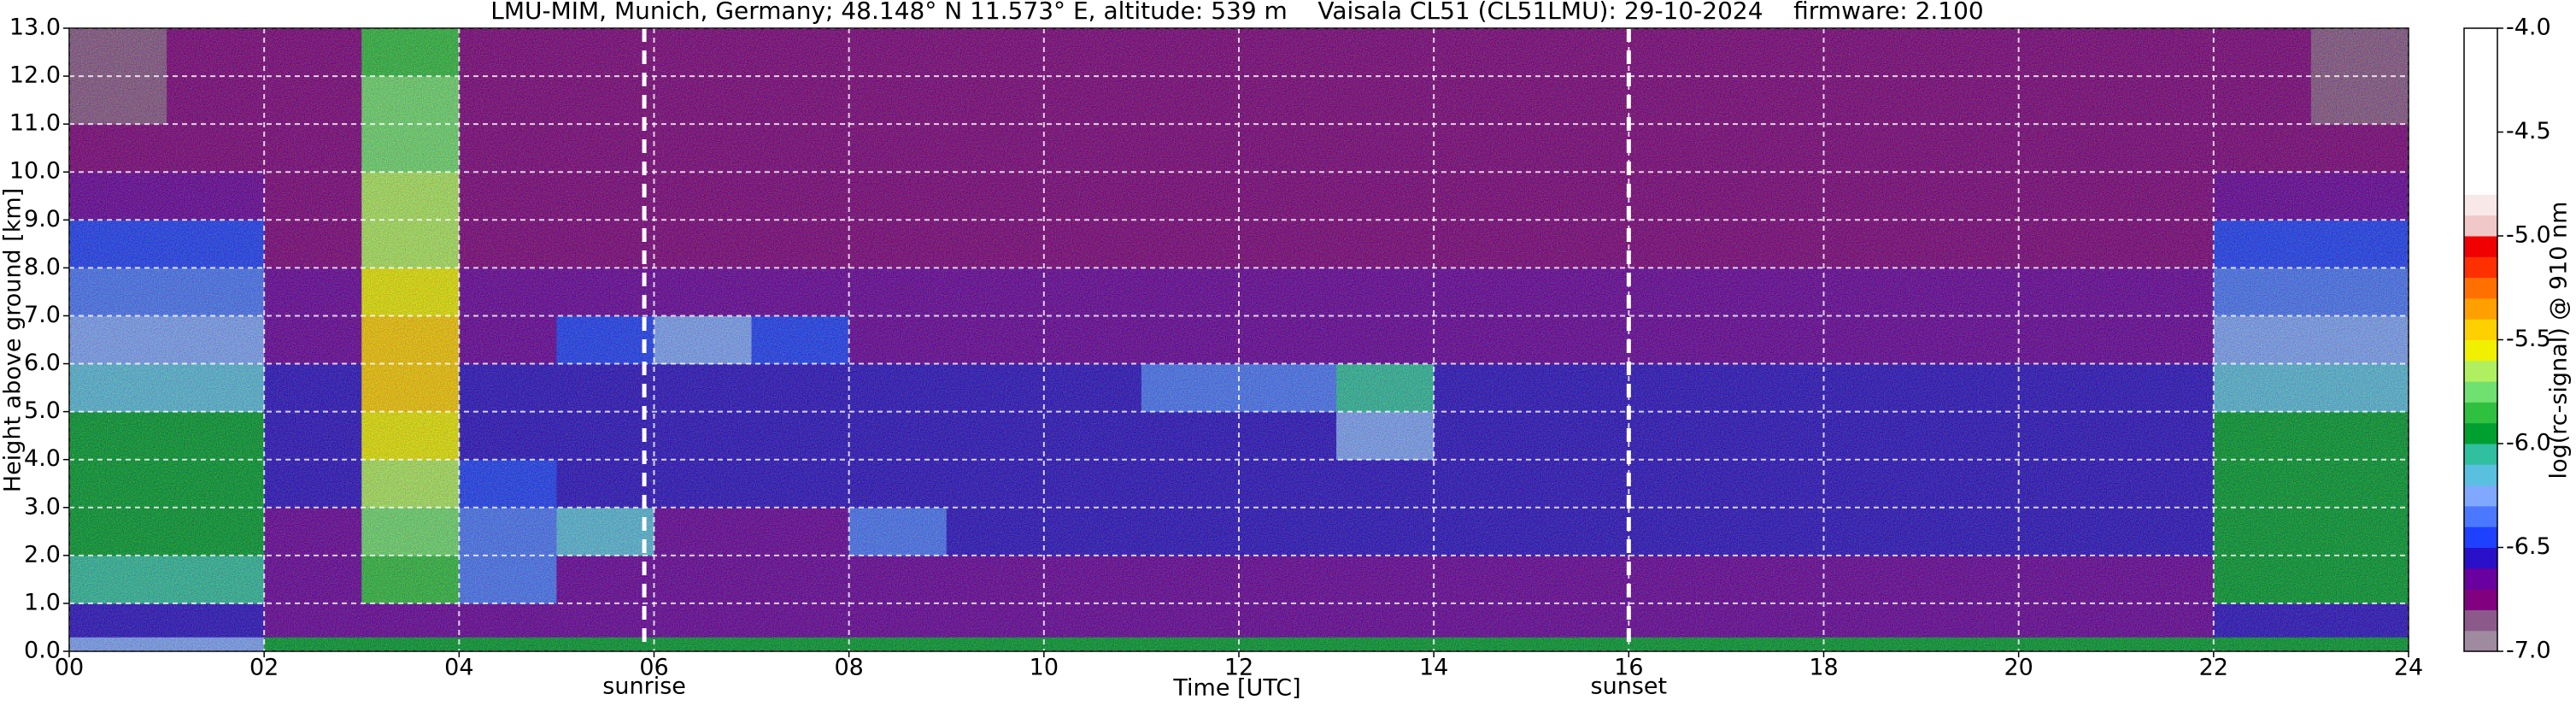 The height and width of the screenshot is (706, 2576). I want to click on y-tick-label: 12.0, so click(35, 75).